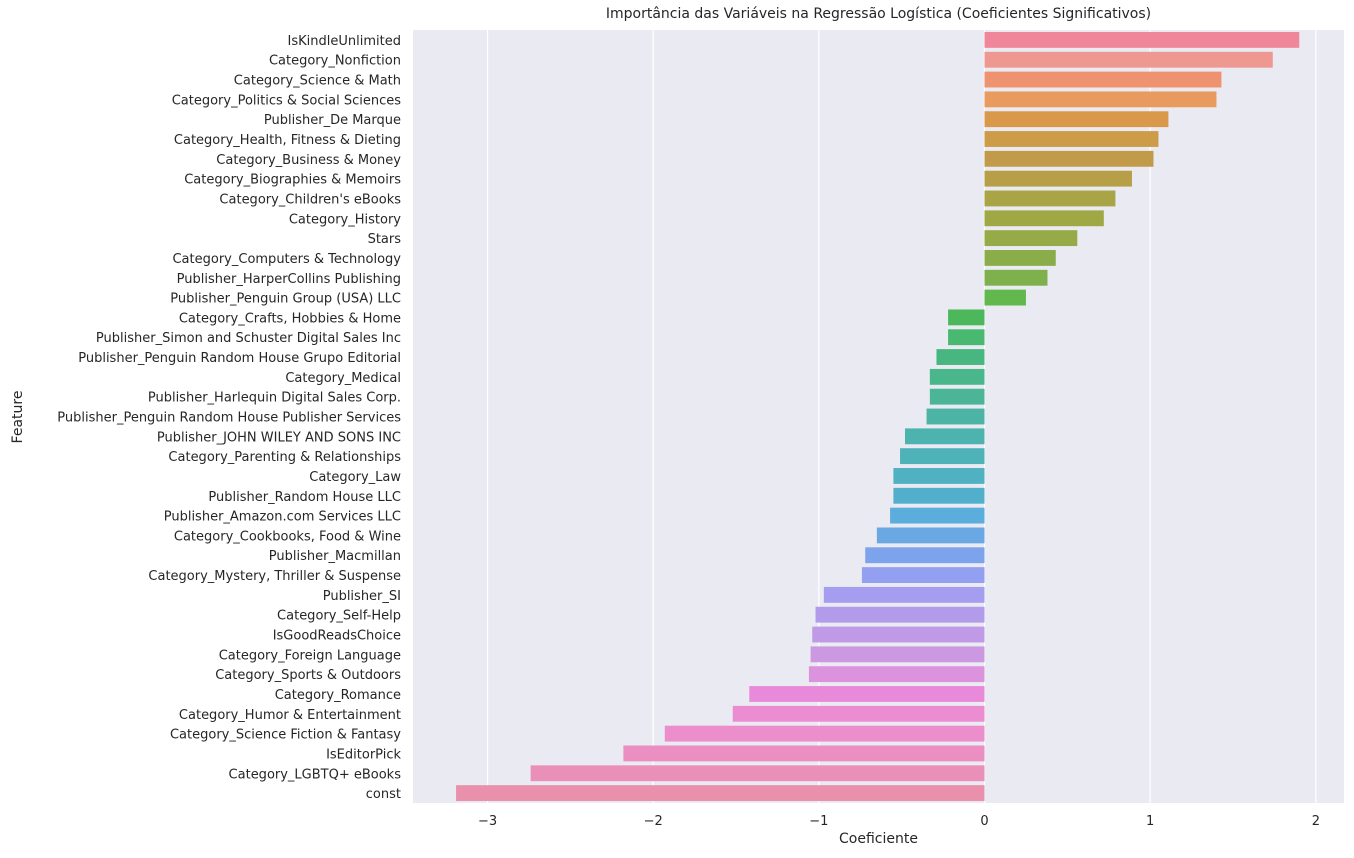  Describe the element at coordinates (18, 417) in the screenshot. I see `y-axis-label: Feature` at that location.